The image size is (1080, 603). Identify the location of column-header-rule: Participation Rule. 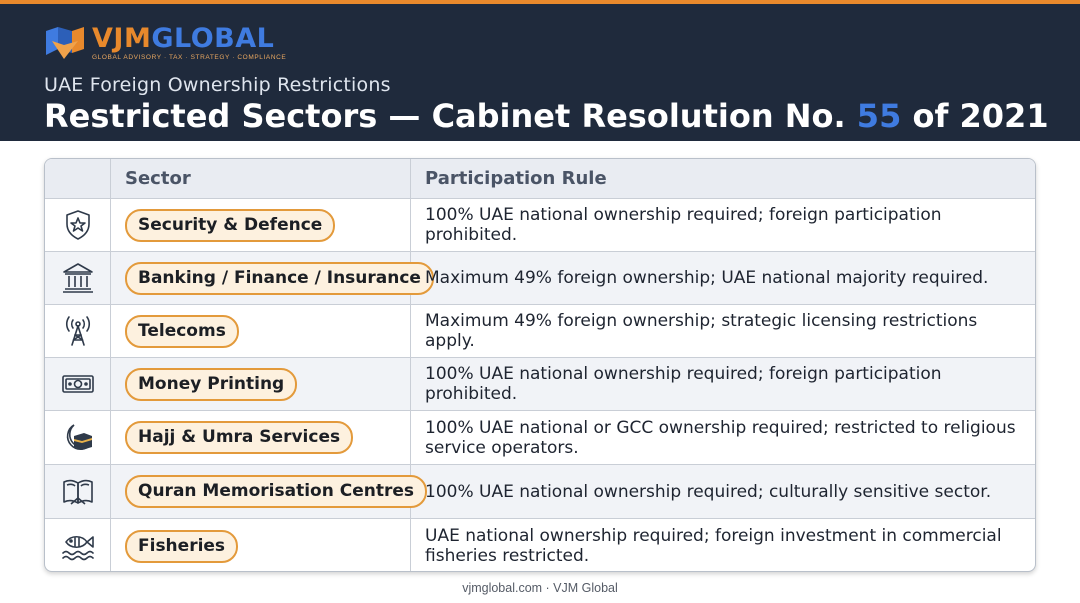
(516, 178).